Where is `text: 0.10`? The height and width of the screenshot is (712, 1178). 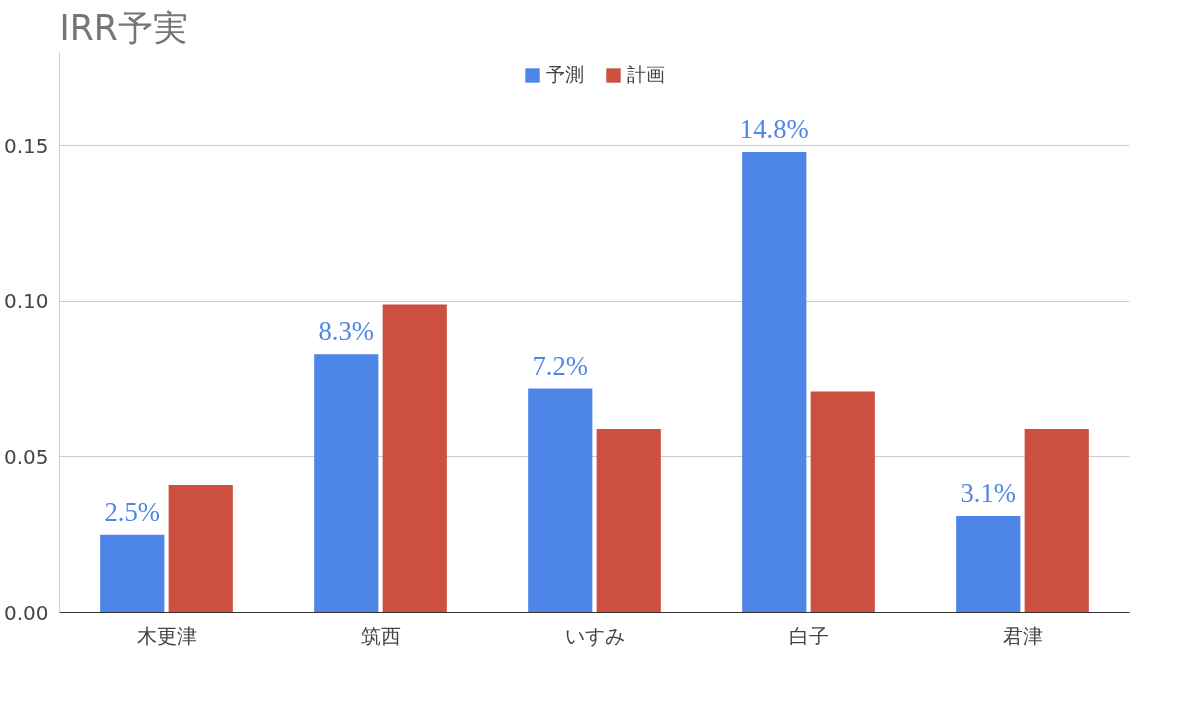 text: 0.10 is located at coordinates (26, 301).